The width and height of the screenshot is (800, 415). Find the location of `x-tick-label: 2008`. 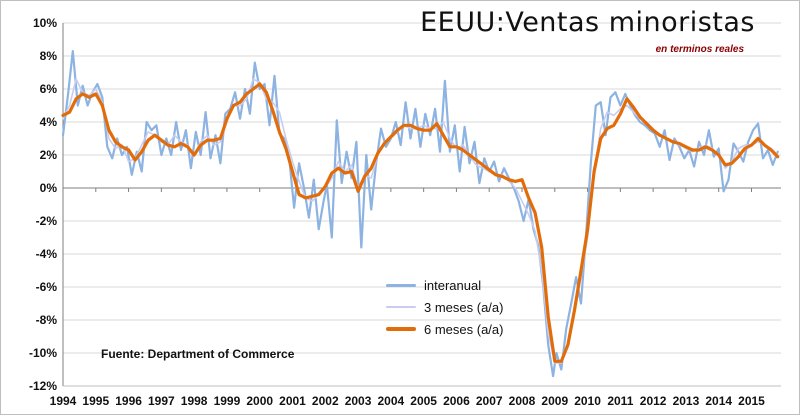

x-tick-label: 2008 is located at coordinates (522, 401).